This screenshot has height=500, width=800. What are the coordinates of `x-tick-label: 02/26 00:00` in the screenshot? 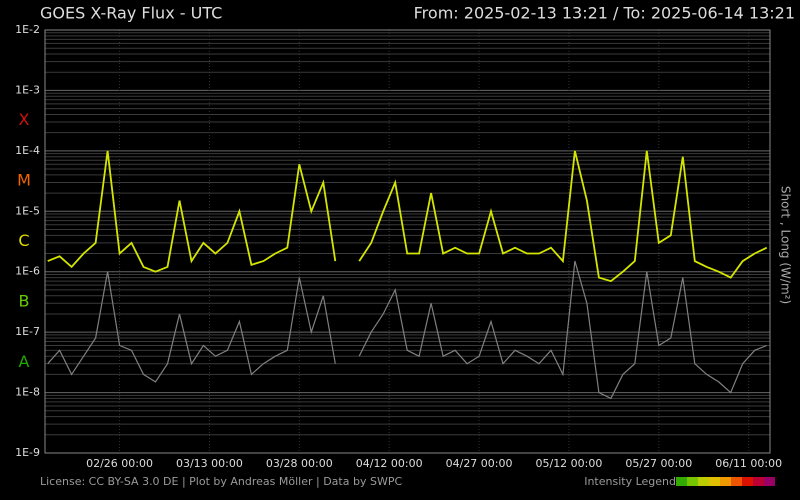 It's located at (119, 463).